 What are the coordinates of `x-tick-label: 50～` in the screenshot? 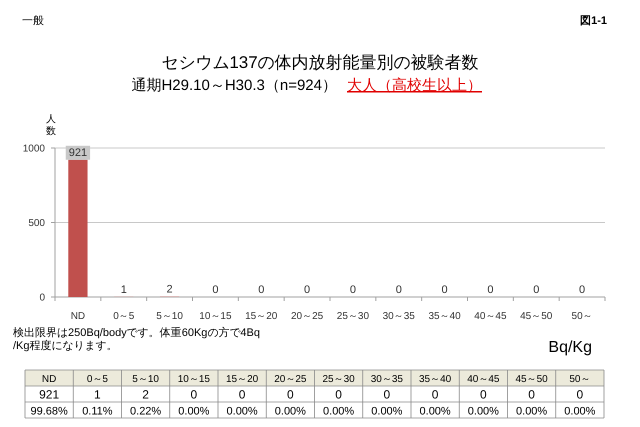 It's located at (582, 316).